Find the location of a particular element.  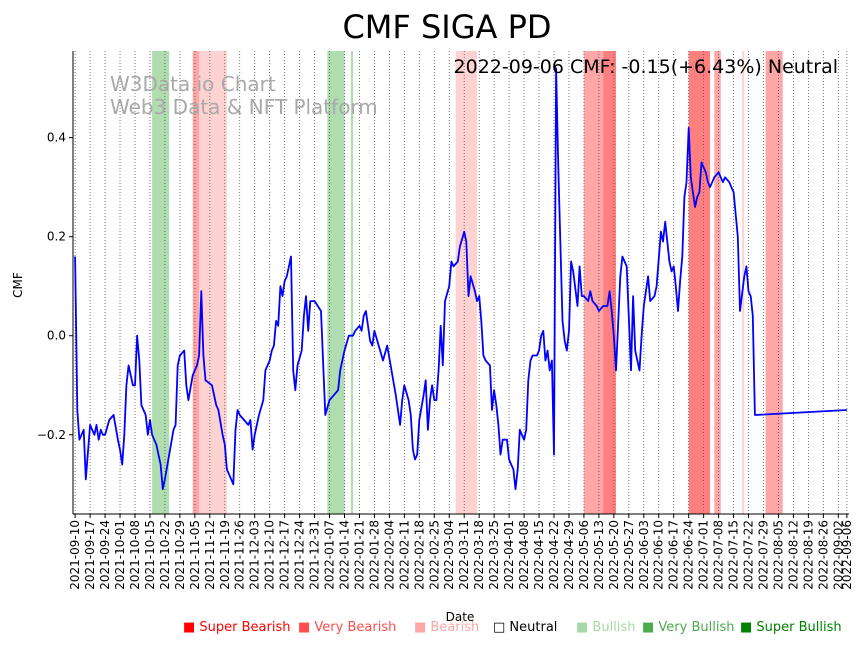

legend-item-neutral: □ Neutral is located at coordinates (525, 627).